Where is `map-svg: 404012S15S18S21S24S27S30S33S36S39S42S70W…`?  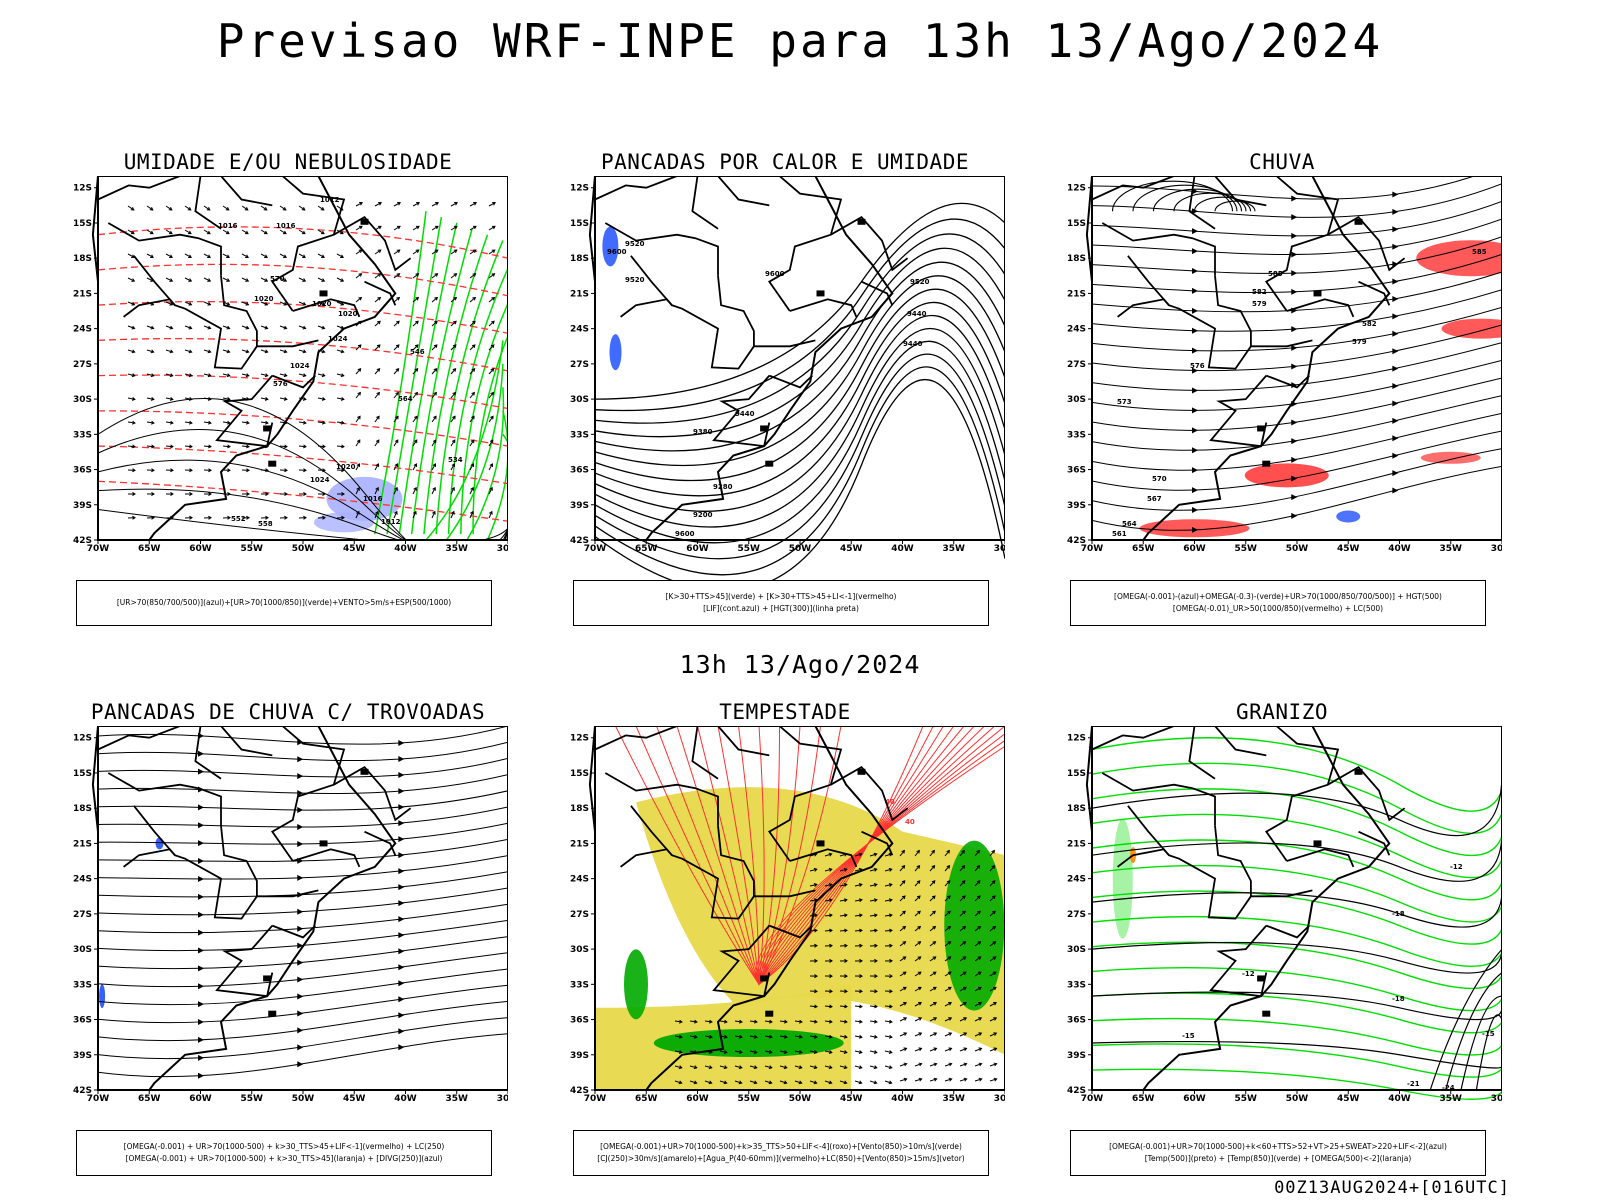 map-svg: 404012S15S18S21S24S27S30S33S36S39S42S70W… is located at coordinates (787, 915).